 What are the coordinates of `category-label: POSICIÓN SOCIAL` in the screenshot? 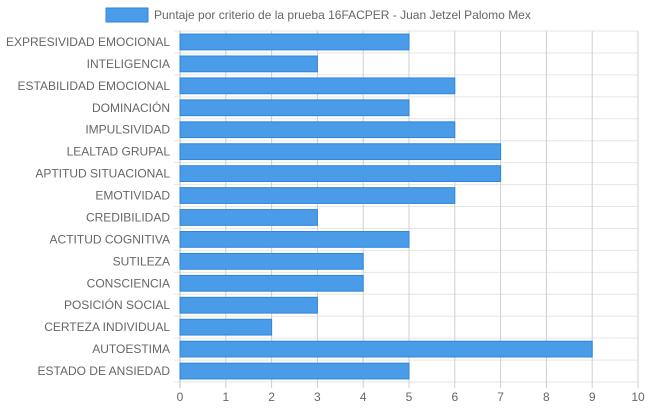 It's located at (117, 304).